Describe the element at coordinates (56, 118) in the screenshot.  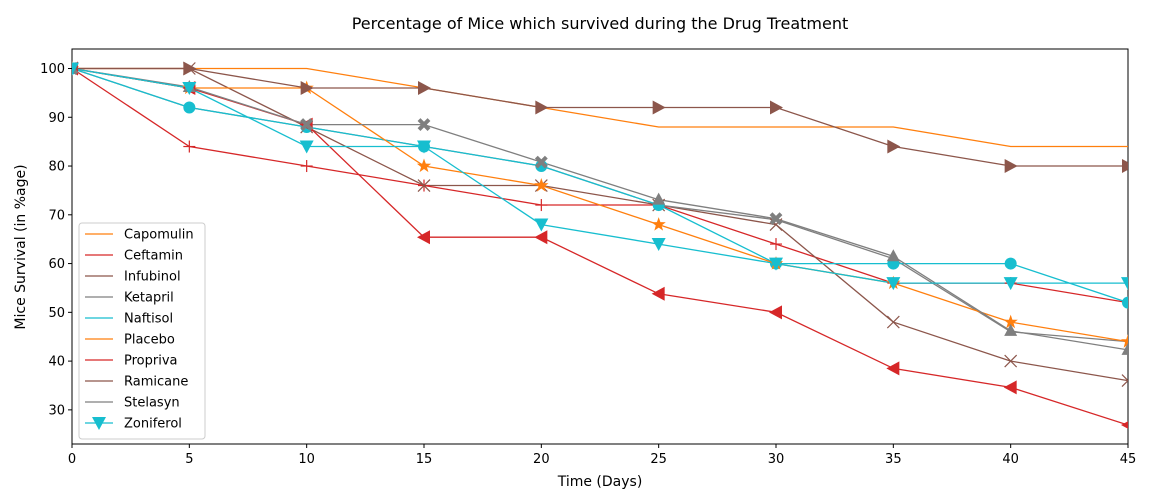
I see `y-tick-label: 90` at that location.